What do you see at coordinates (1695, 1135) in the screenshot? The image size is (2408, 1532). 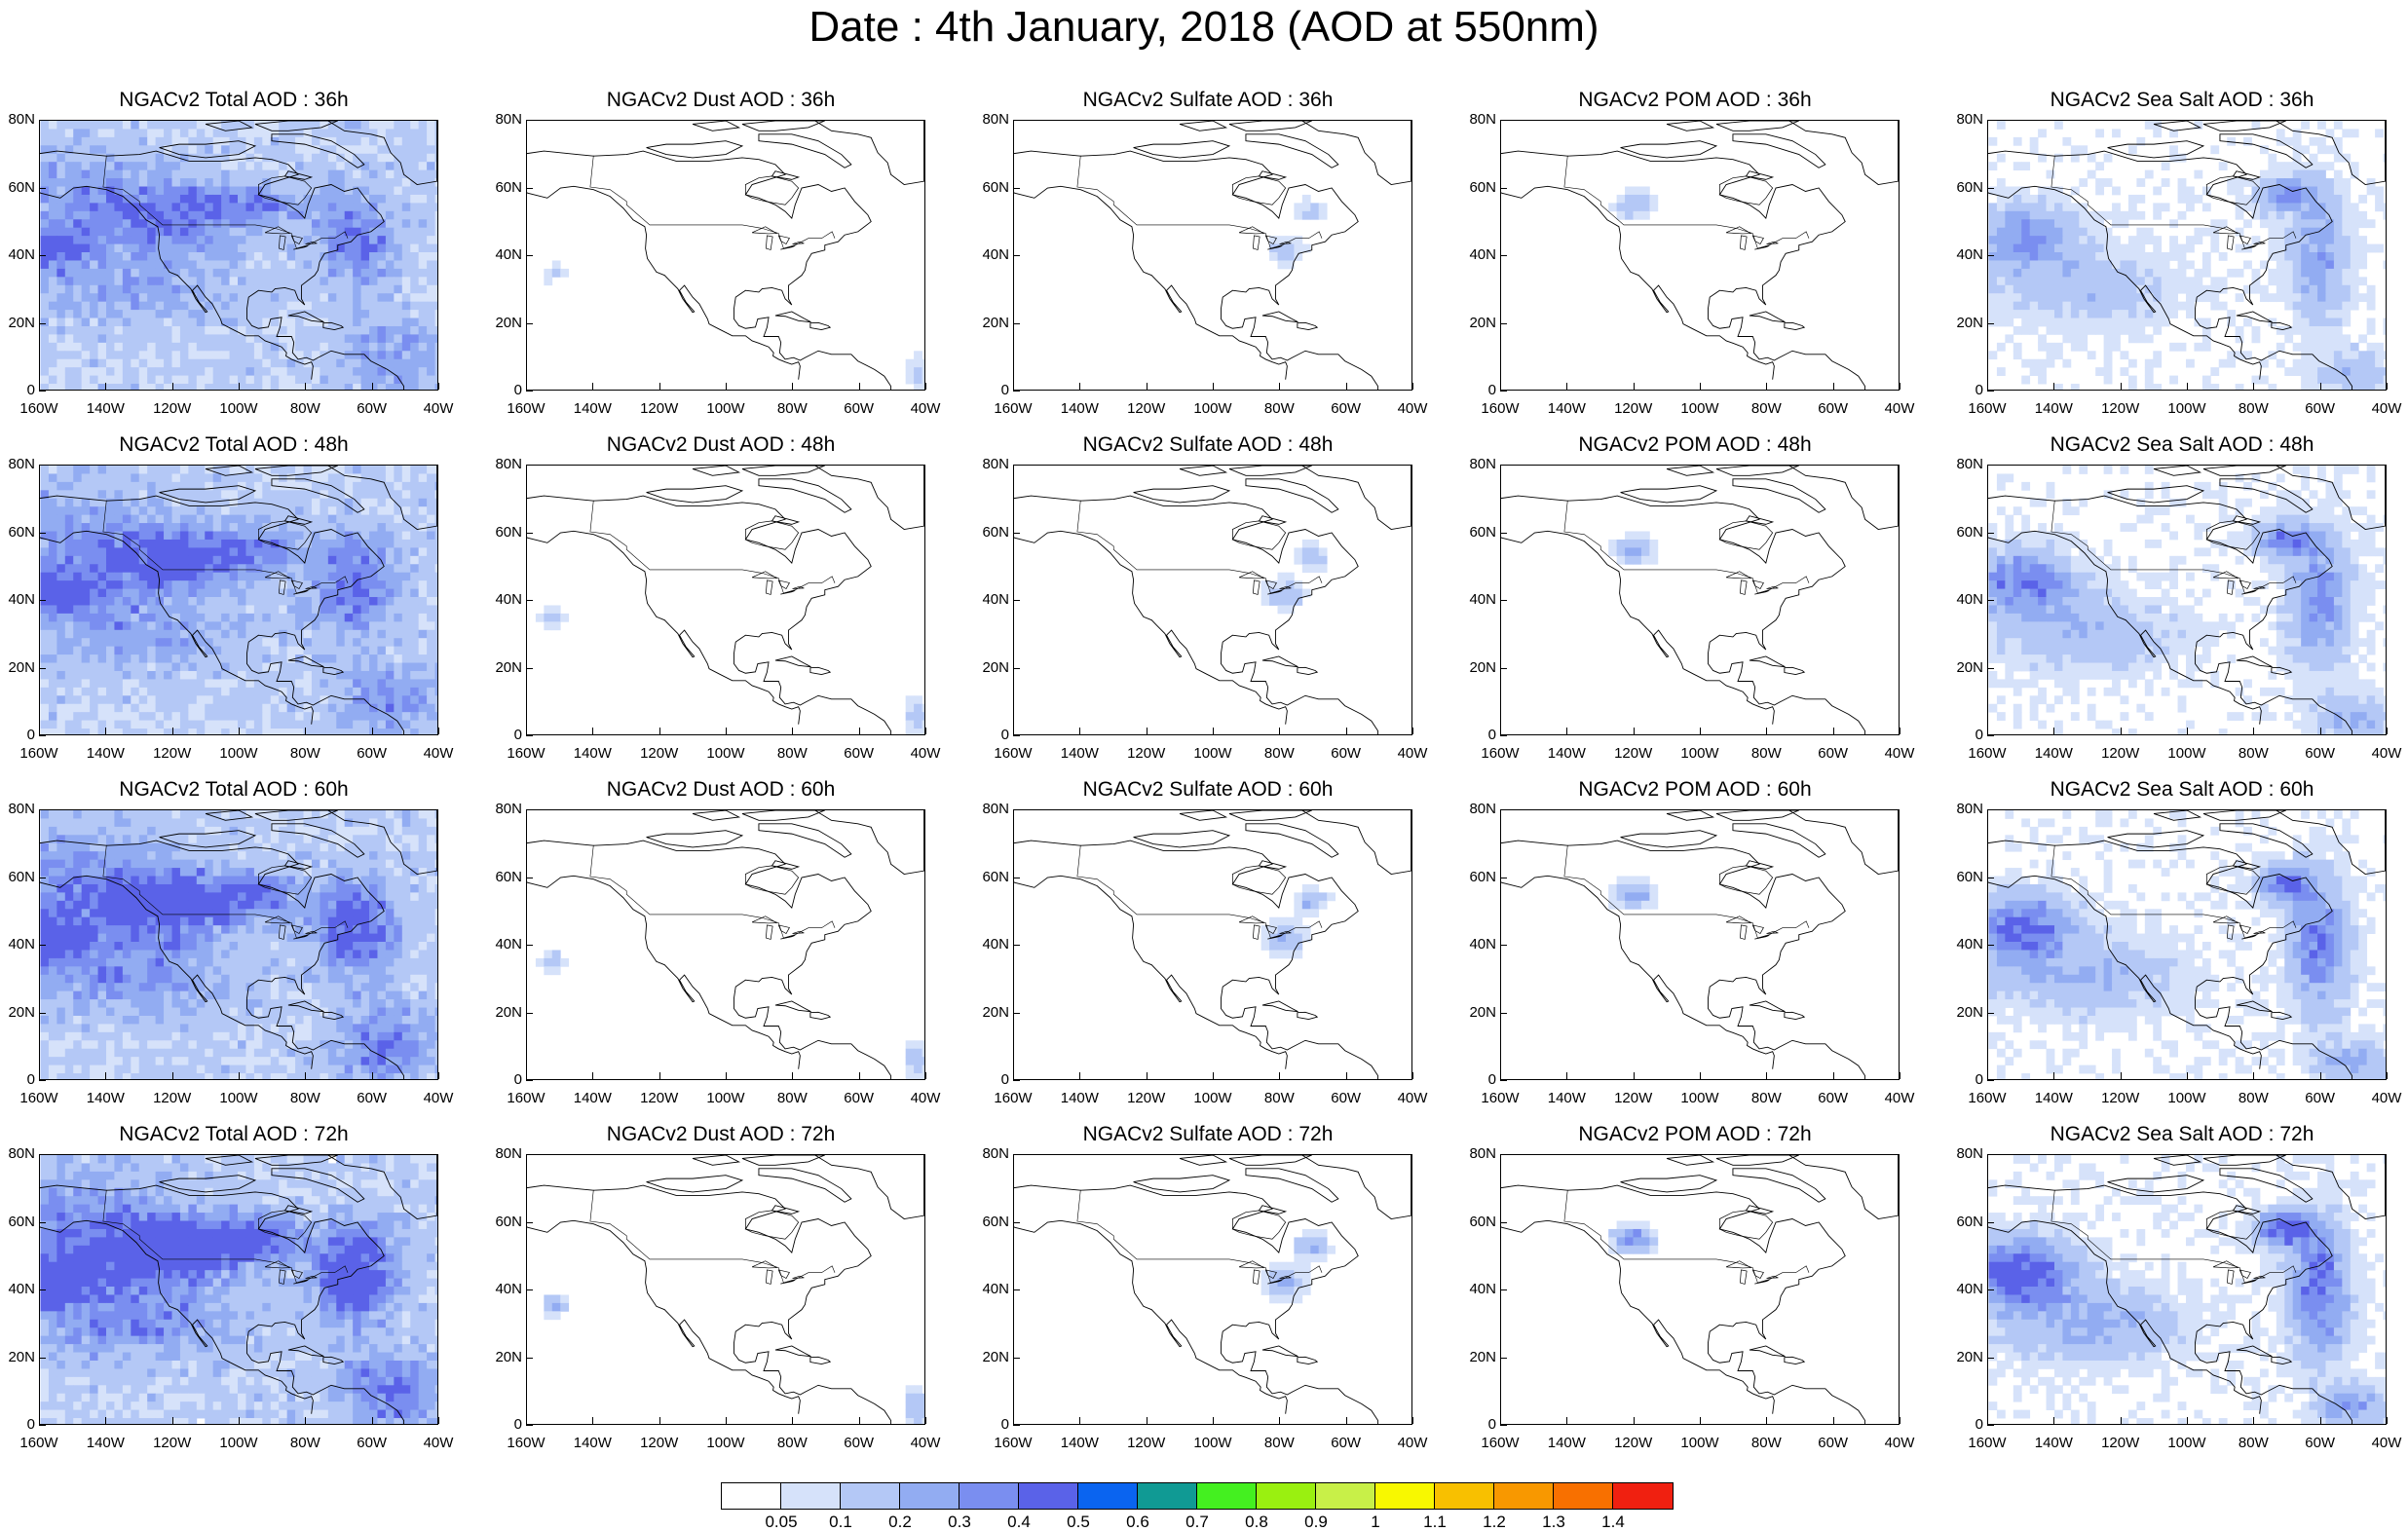 I see `panel-title: NGACv2 POM AOD : 72h` at bounding box center [1695, 1135].